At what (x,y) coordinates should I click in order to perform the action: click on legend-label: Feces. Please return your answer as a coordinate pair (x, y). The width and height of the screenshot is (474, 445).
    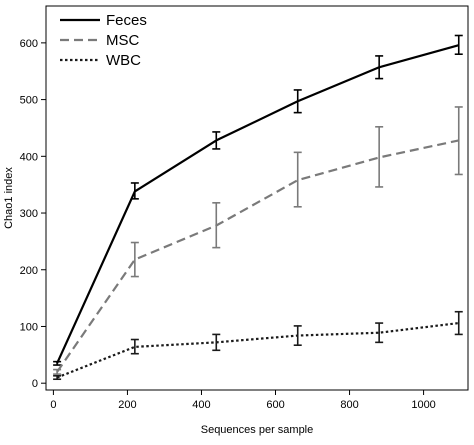
    Looking at the image, I should click on (126, 20).